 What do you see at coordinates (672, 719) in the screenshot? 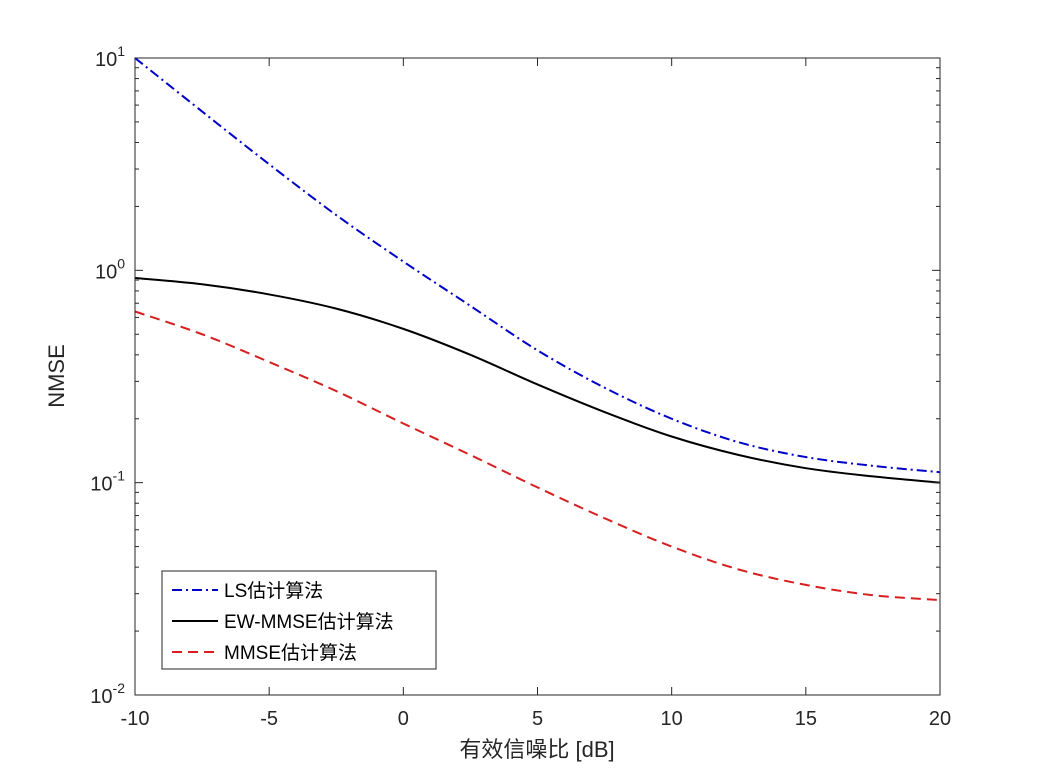
I see `x-tick-label: 10` at bounding box center [672, 719].